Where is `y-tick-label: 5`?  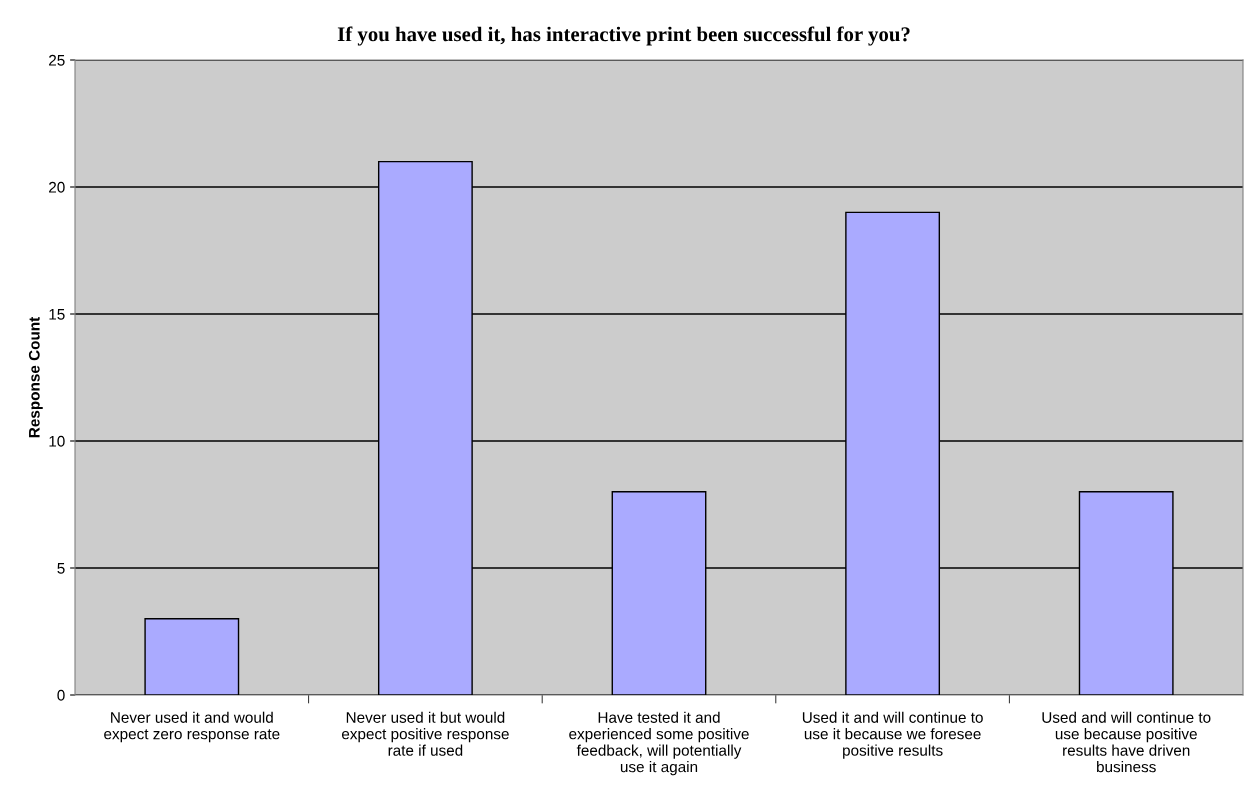
y-tick-label: 5 is located at coordinates (61, 568).